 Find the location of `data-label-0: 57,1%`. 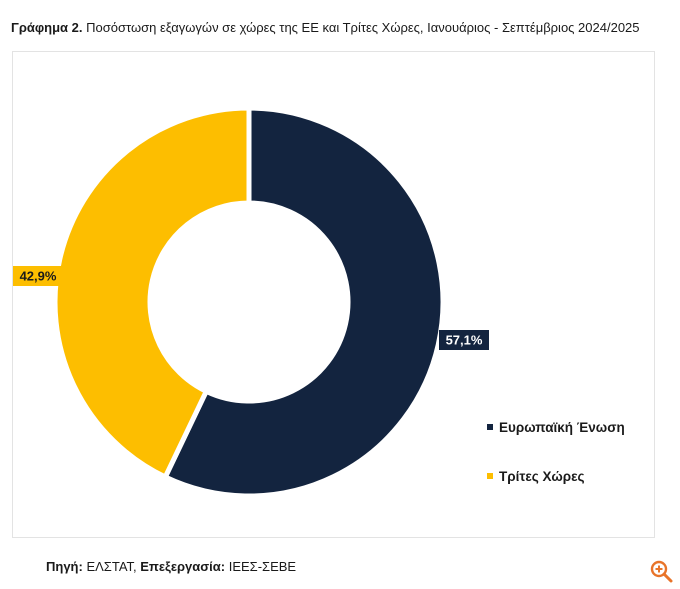

data-label-0: 57,1% is located at coordinates (464, 340).